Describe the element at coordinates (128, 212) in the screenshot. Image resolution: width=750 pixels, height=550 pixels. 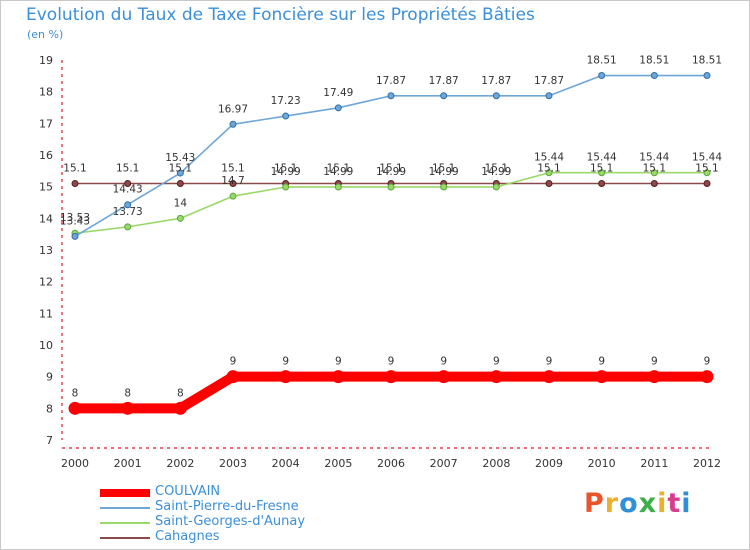
I see `data-label: 13.73` at that location.